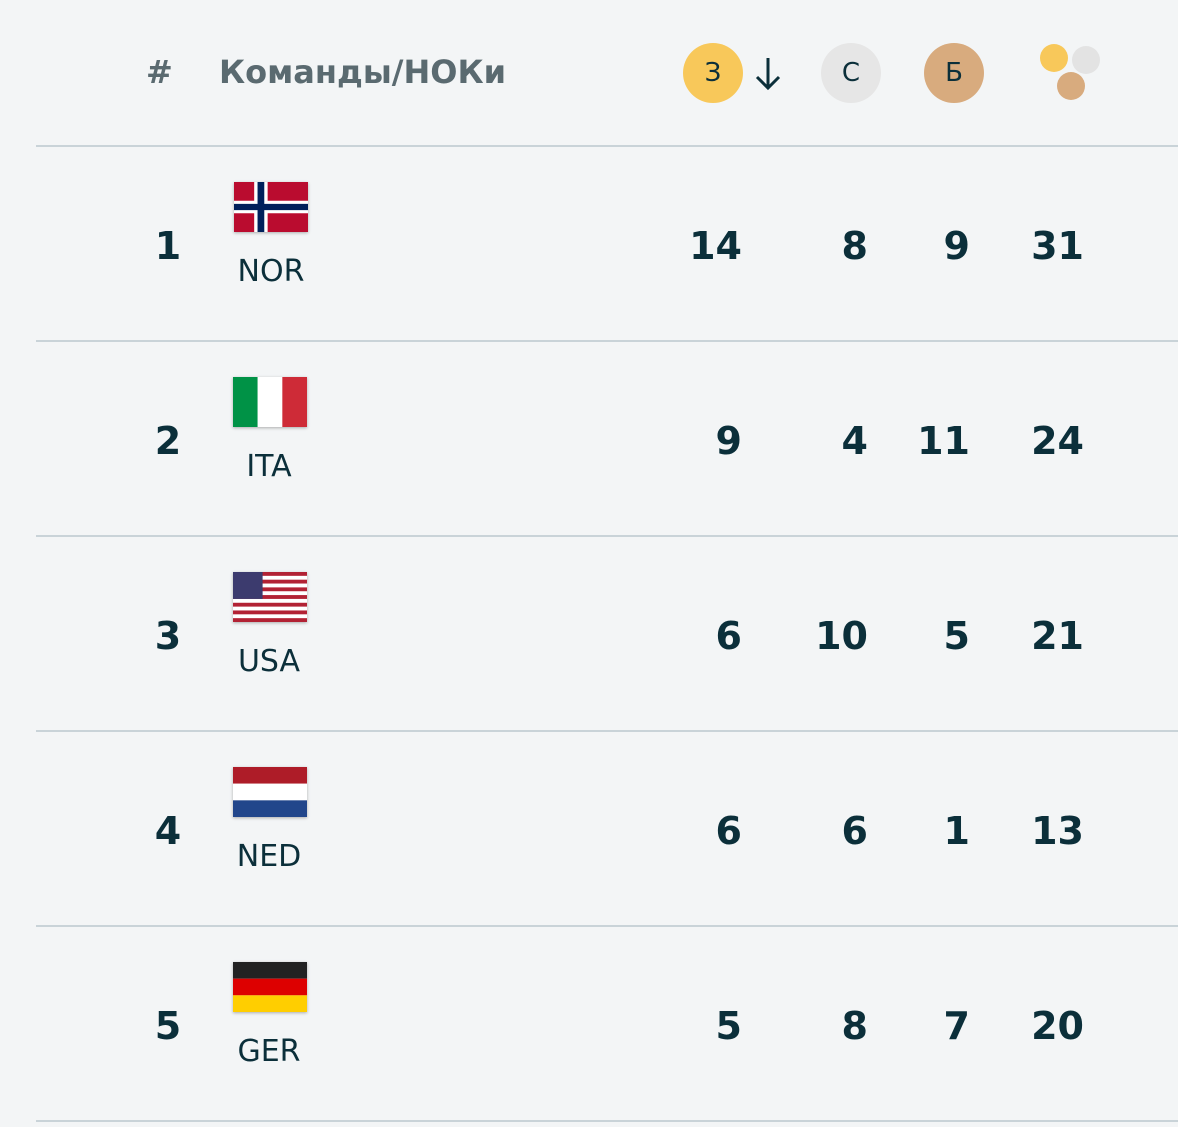 The image size is (1178, 1127). Describe the element at coordinates (1057, 636) in the screenshot. I see `total-count: 21` at that location.